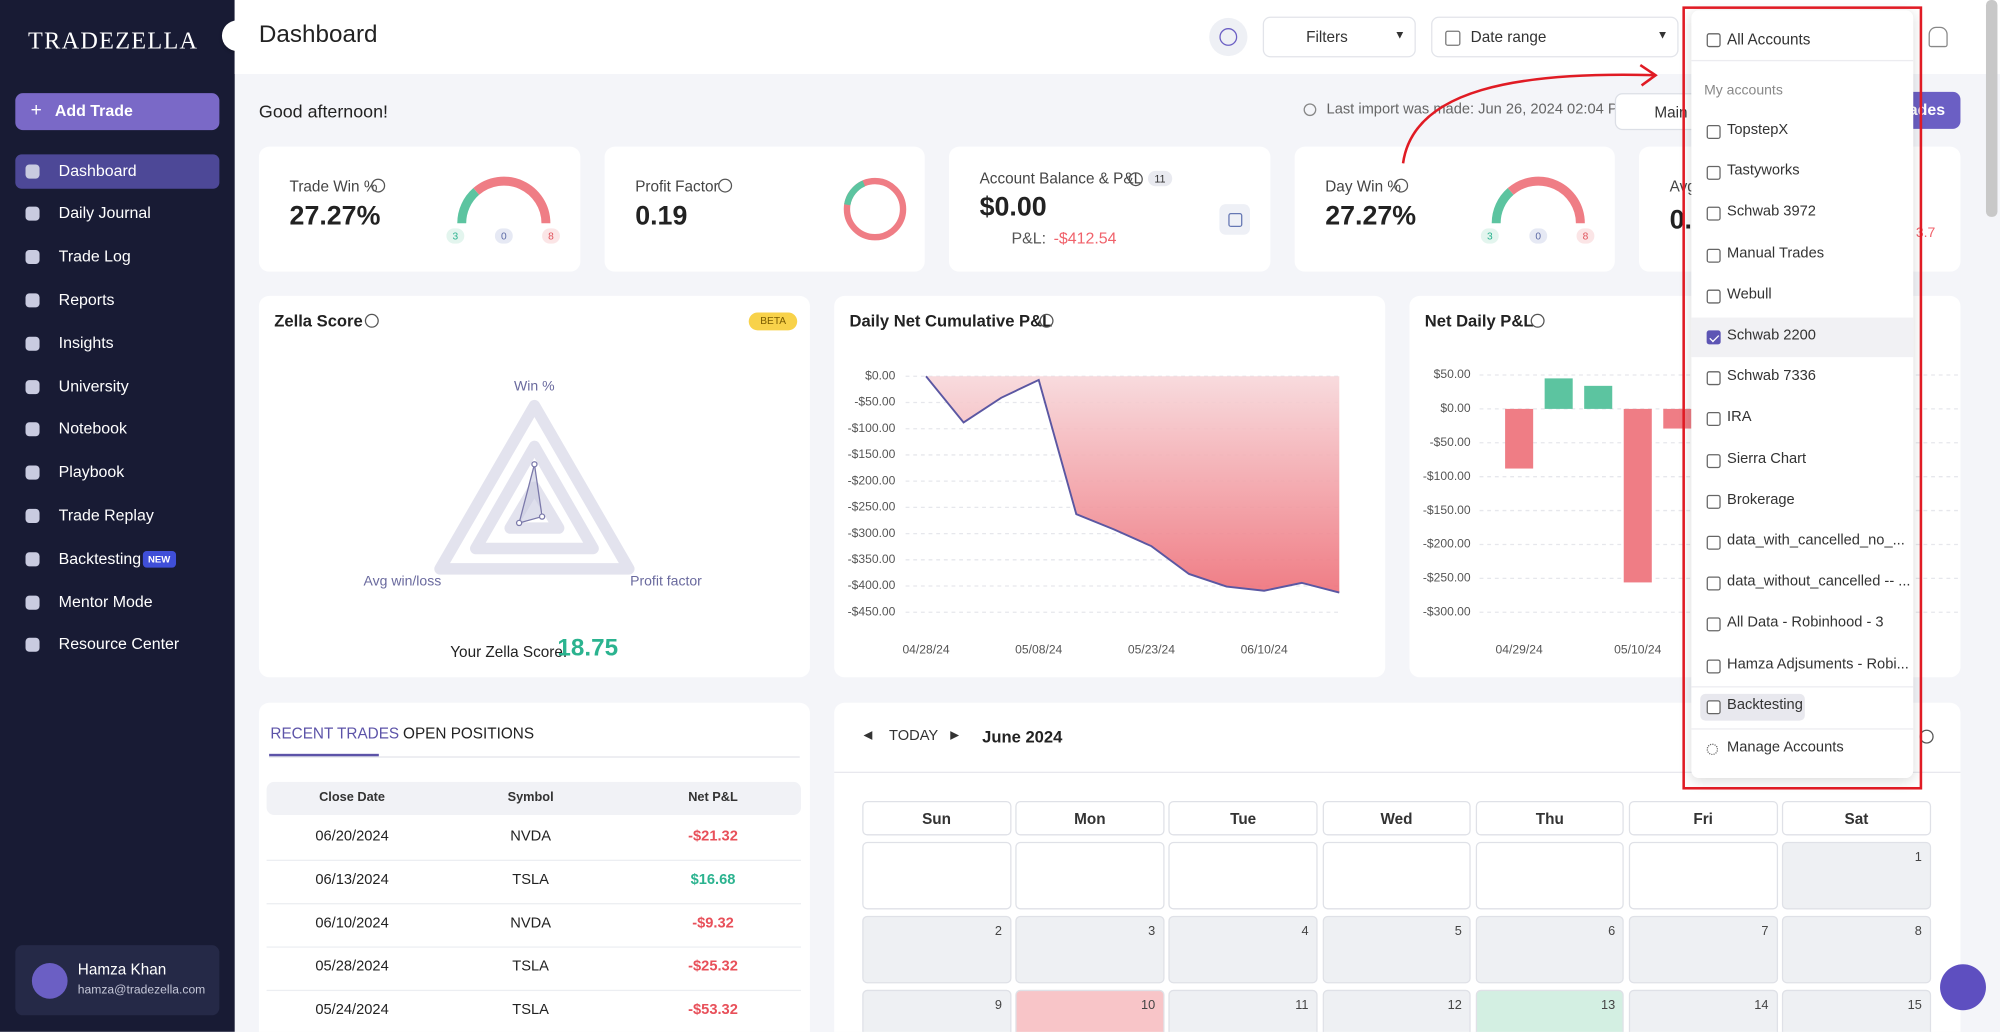  Describe the element at coordinates (1703, 1010) in the screenshot. I see `day-cell: 14` at that location.